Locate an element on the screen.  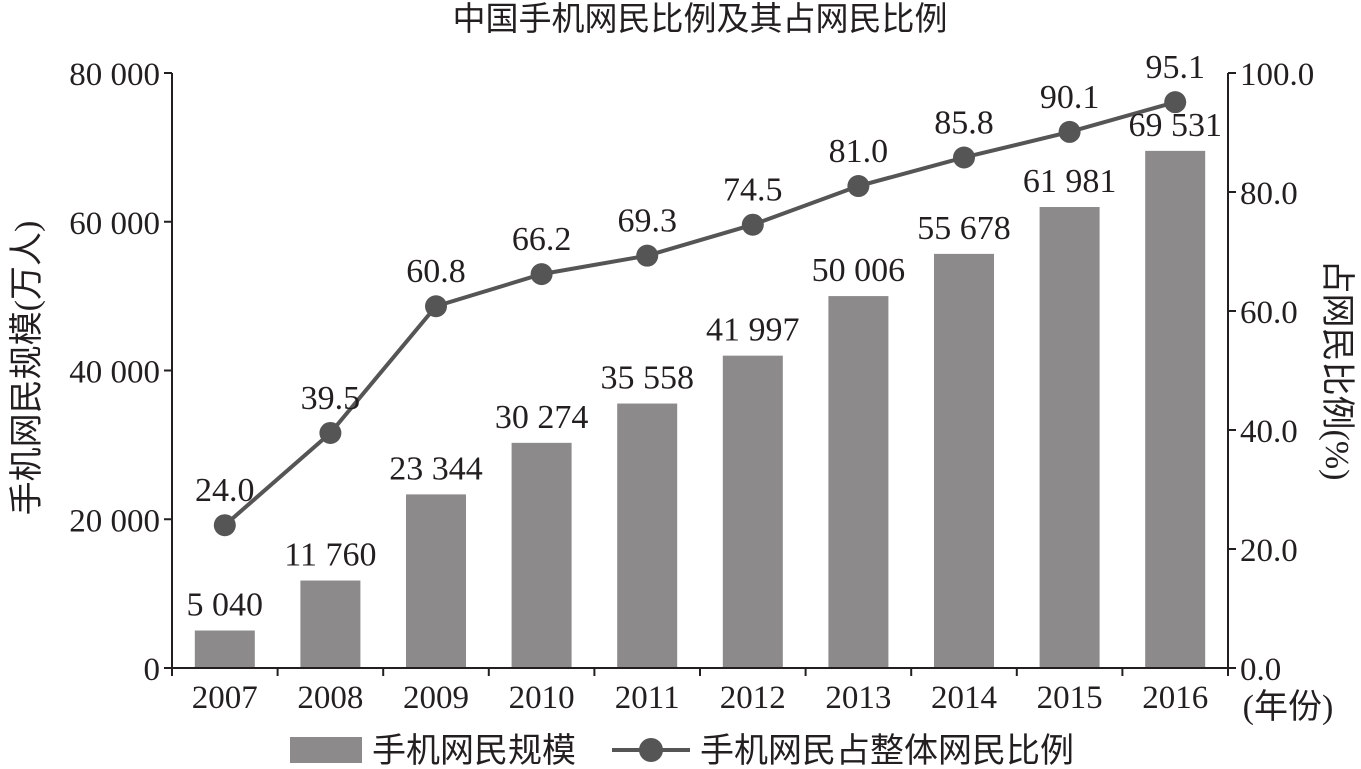
line-point-2007 is located at coordinates (224, 525).